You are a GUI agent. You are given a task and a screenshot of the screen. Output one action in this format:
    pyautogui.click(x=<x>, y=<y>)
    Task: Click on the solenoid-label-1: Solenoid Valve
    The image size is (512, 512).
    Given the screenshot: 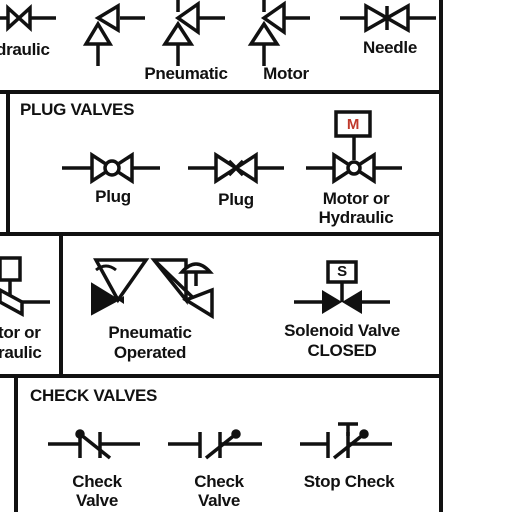 What is the action you would take?
    pyautogui.click(x=342, y=330)
    